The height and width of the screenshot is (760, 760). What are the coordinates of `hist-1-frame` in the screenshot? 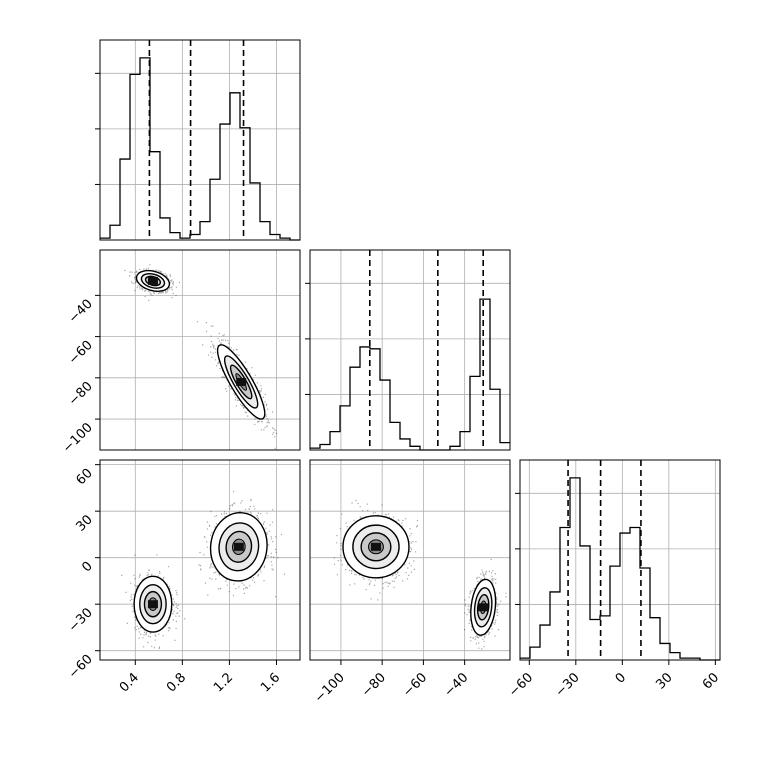 It's located at (410, 350).